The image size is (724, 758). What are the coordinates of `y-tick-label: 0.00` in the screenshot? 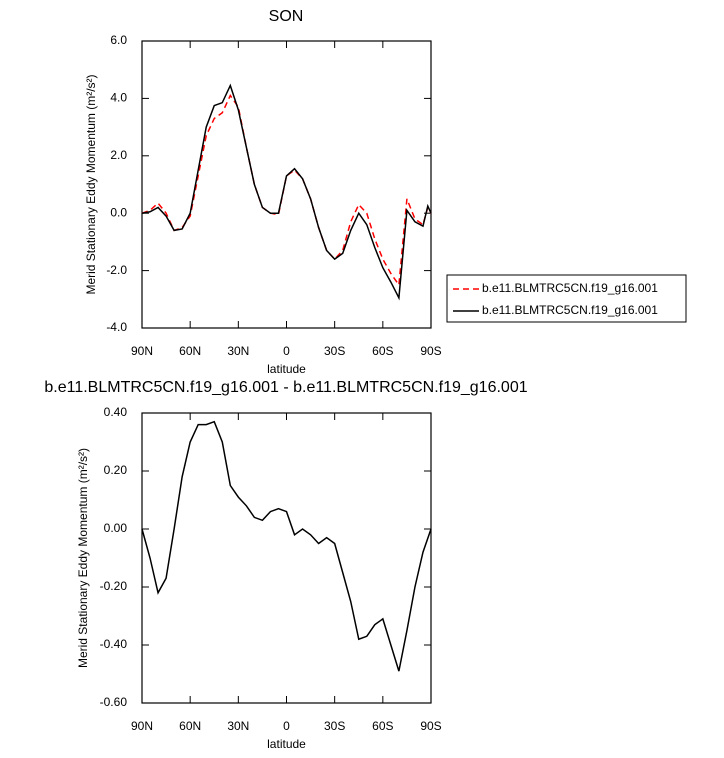 It's located at (116, 528).